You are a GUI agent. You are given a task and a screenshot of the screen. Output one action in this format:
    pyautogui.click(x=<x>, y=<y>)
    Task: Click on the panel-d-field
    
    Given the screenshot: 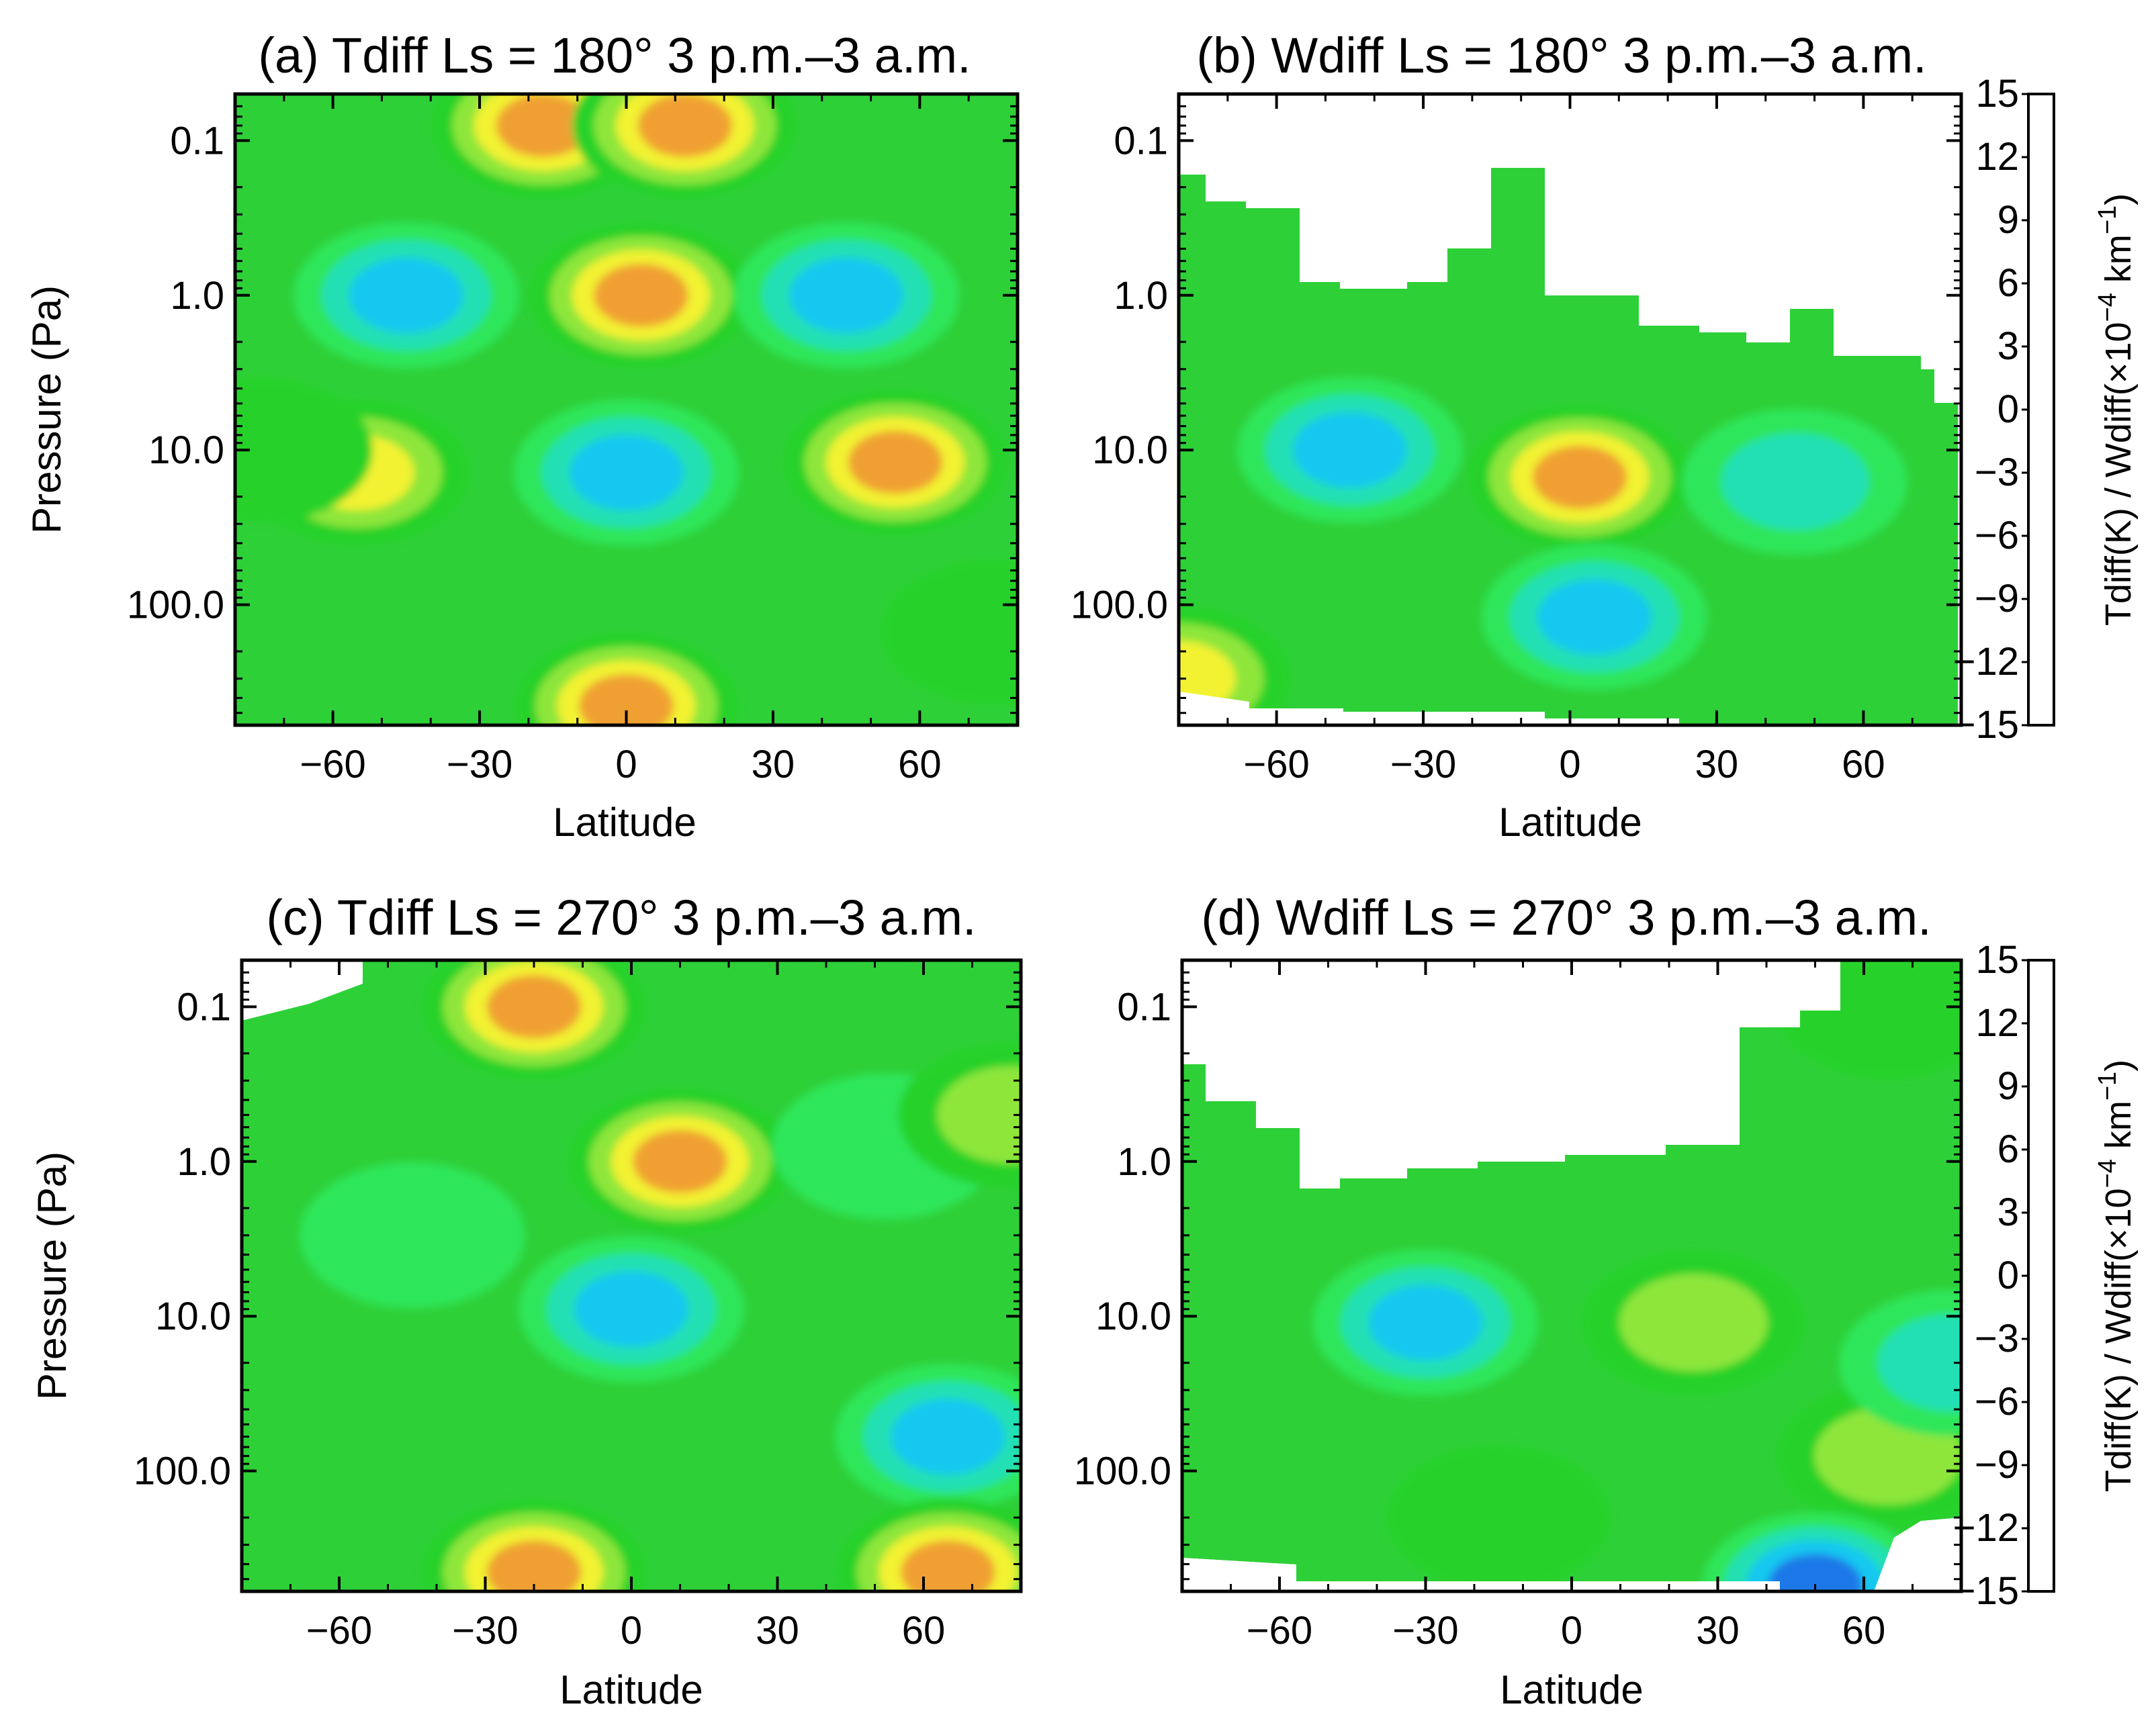 What is the action you would take?
    pyautogui.click(x=1571, y=1275)
    